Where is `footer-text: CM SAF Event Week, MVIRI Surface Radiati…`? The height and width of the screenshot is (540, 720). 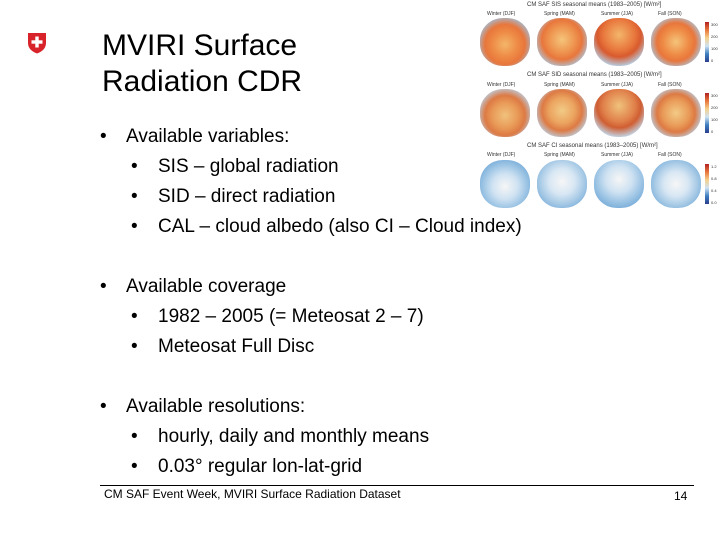 footer-text: CM SAF Event Week, MVIRI Surface Radiati… is located at coordinates (252, 494).